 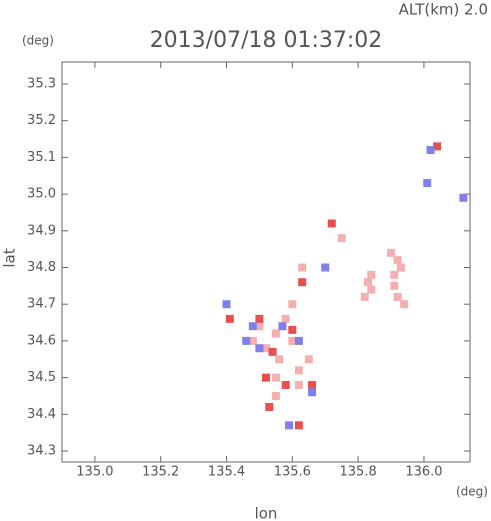 I want to click on x-tick-label: 135.6, so click(x=292, y=472).